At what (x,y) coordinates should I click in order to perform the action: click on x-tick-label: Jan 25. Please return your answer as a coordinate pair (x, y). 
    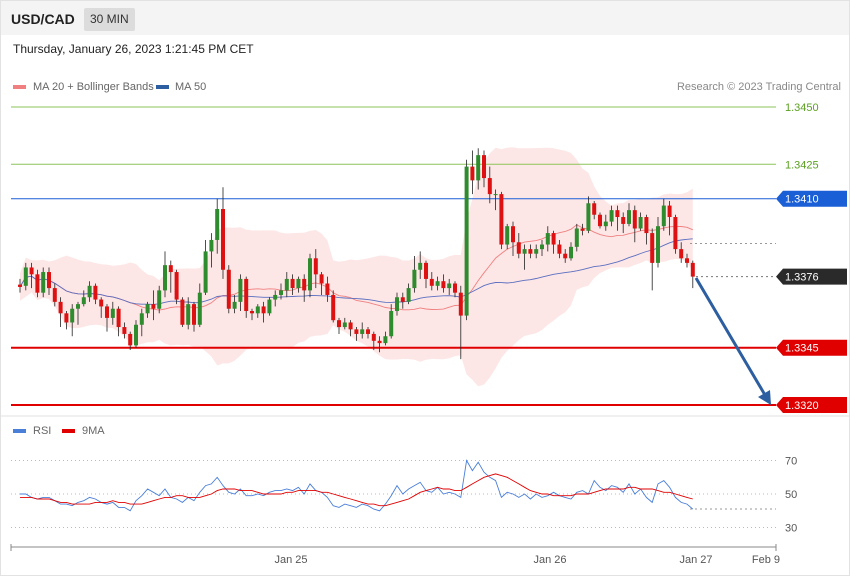
    Looking at the image, I should click on (290, 560).